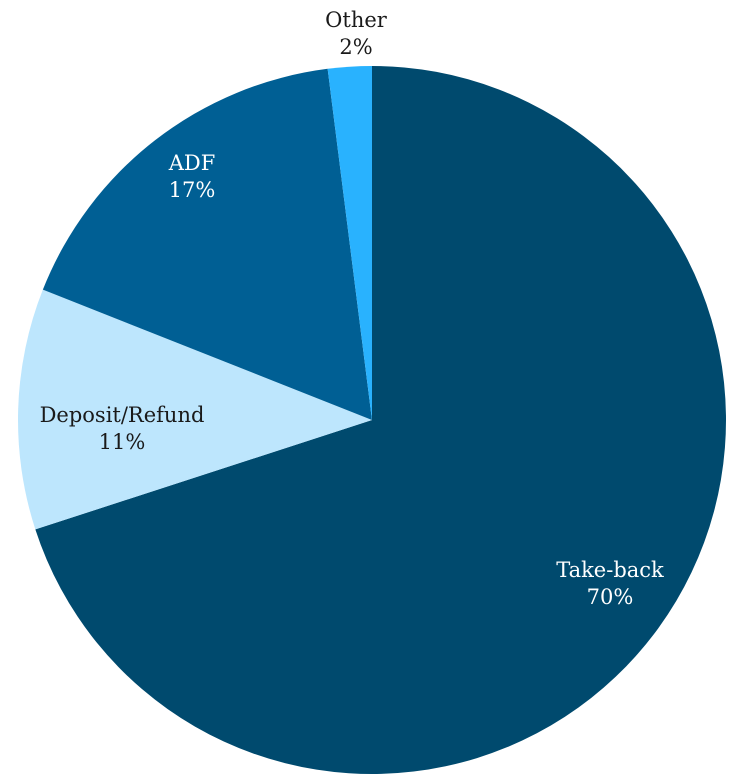  Describe the element at coordinates (356, 33) in the screenshot. I see `pie-label-other: Other 2%` at that location.